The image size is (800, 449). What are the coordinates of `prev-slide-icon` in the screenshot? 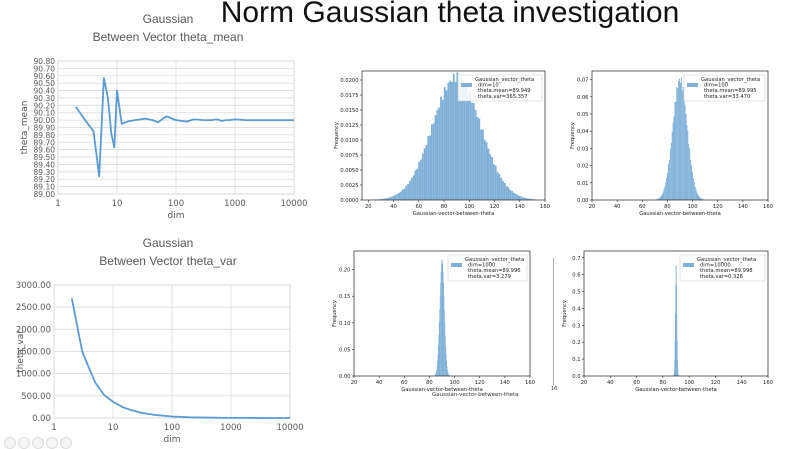 It's located at (10, 443).